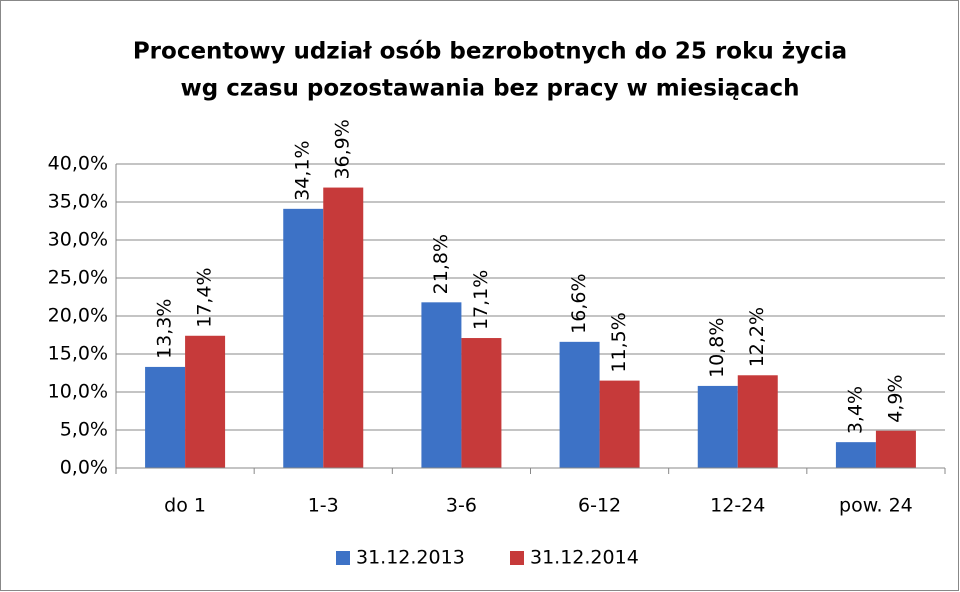 Image resolution: width=960 pixels, height=592 pixels. What do you see at coordinates (584, 558) in the screenshot?
I see `legend-label: 31.12.2014` at bounding box center [584, 558].